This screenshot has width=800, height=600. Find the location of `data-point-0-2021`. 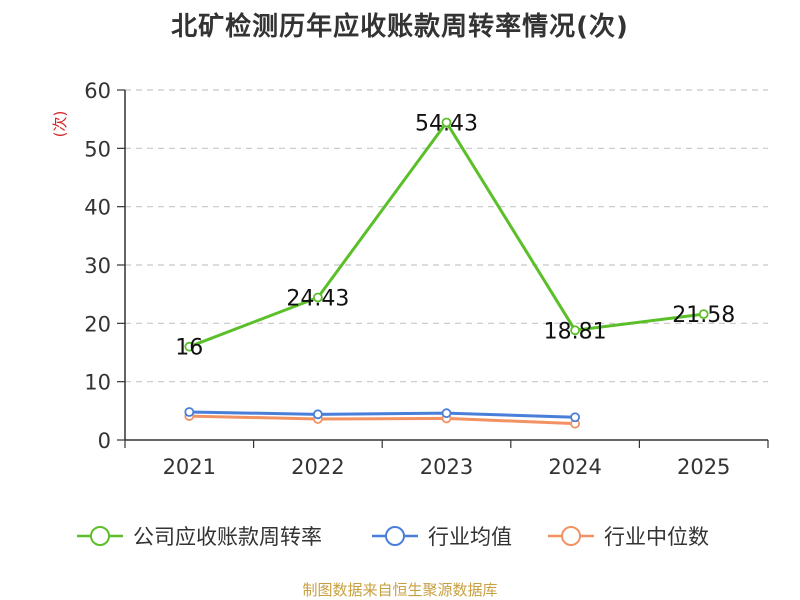

data-point-0-2021 is located at coordinates (189, 346).